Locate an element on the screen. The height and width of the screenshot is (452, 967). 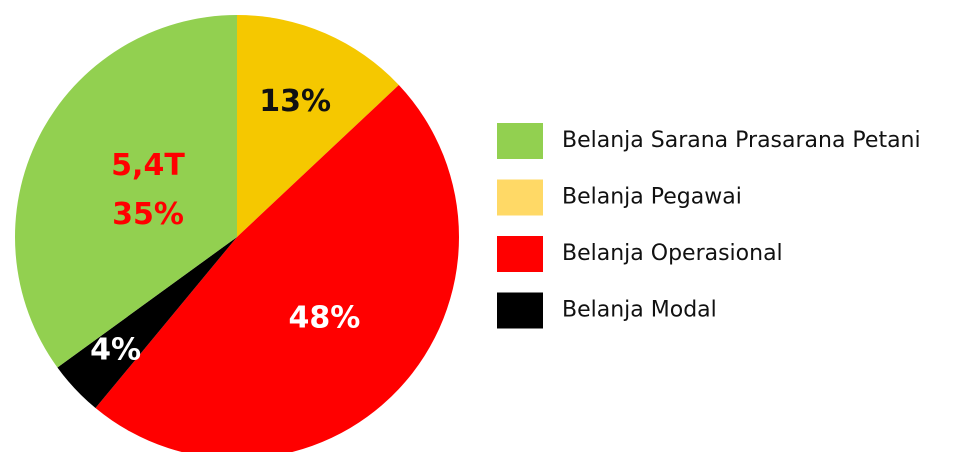
value-label: 13% is located at coordinates (295, 101).